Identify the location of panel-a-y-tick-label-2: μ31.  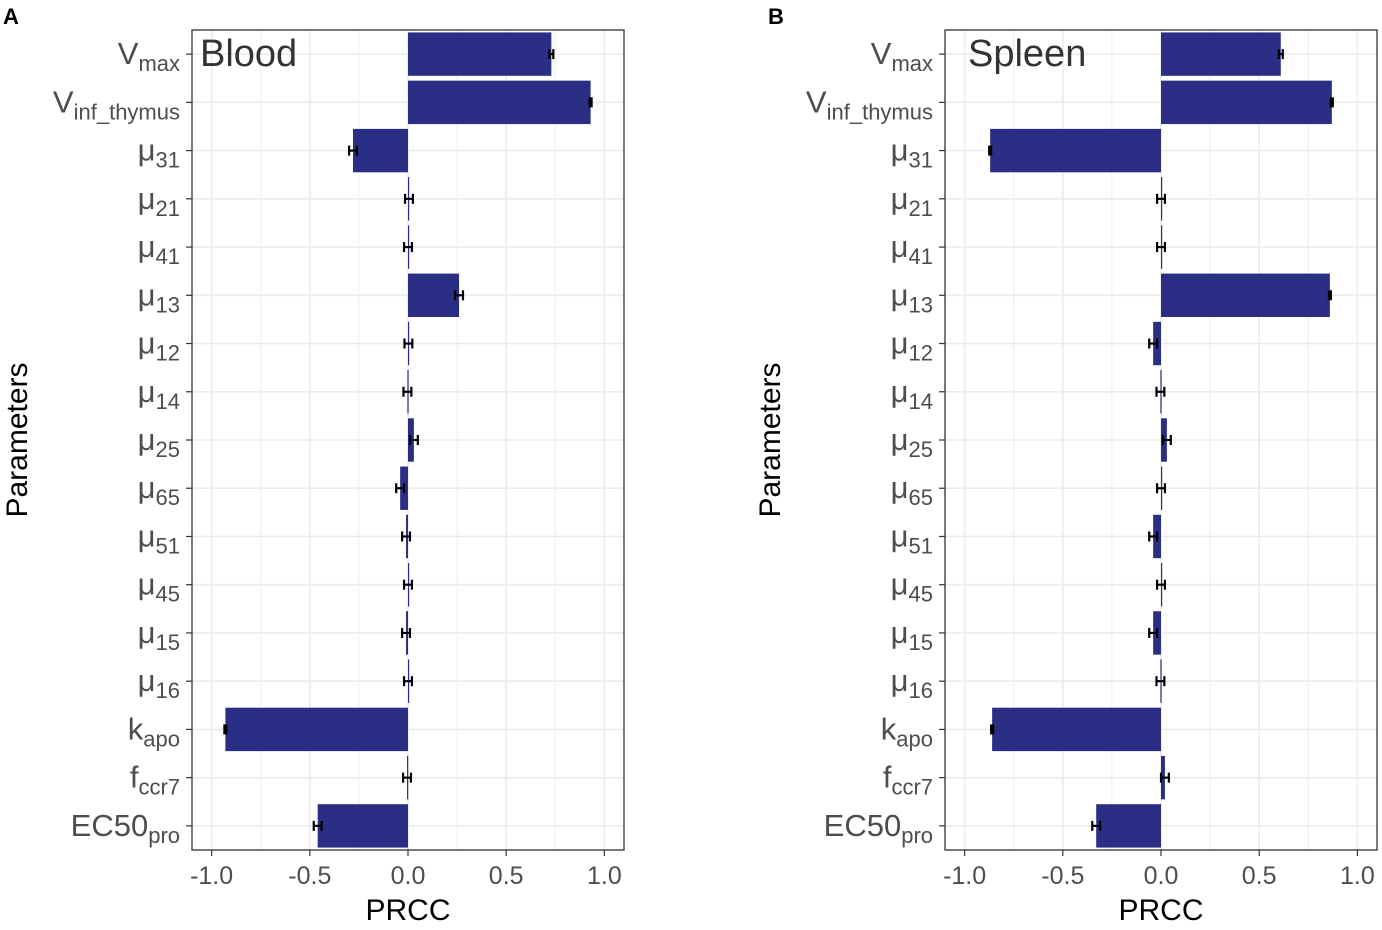
(159, 153).